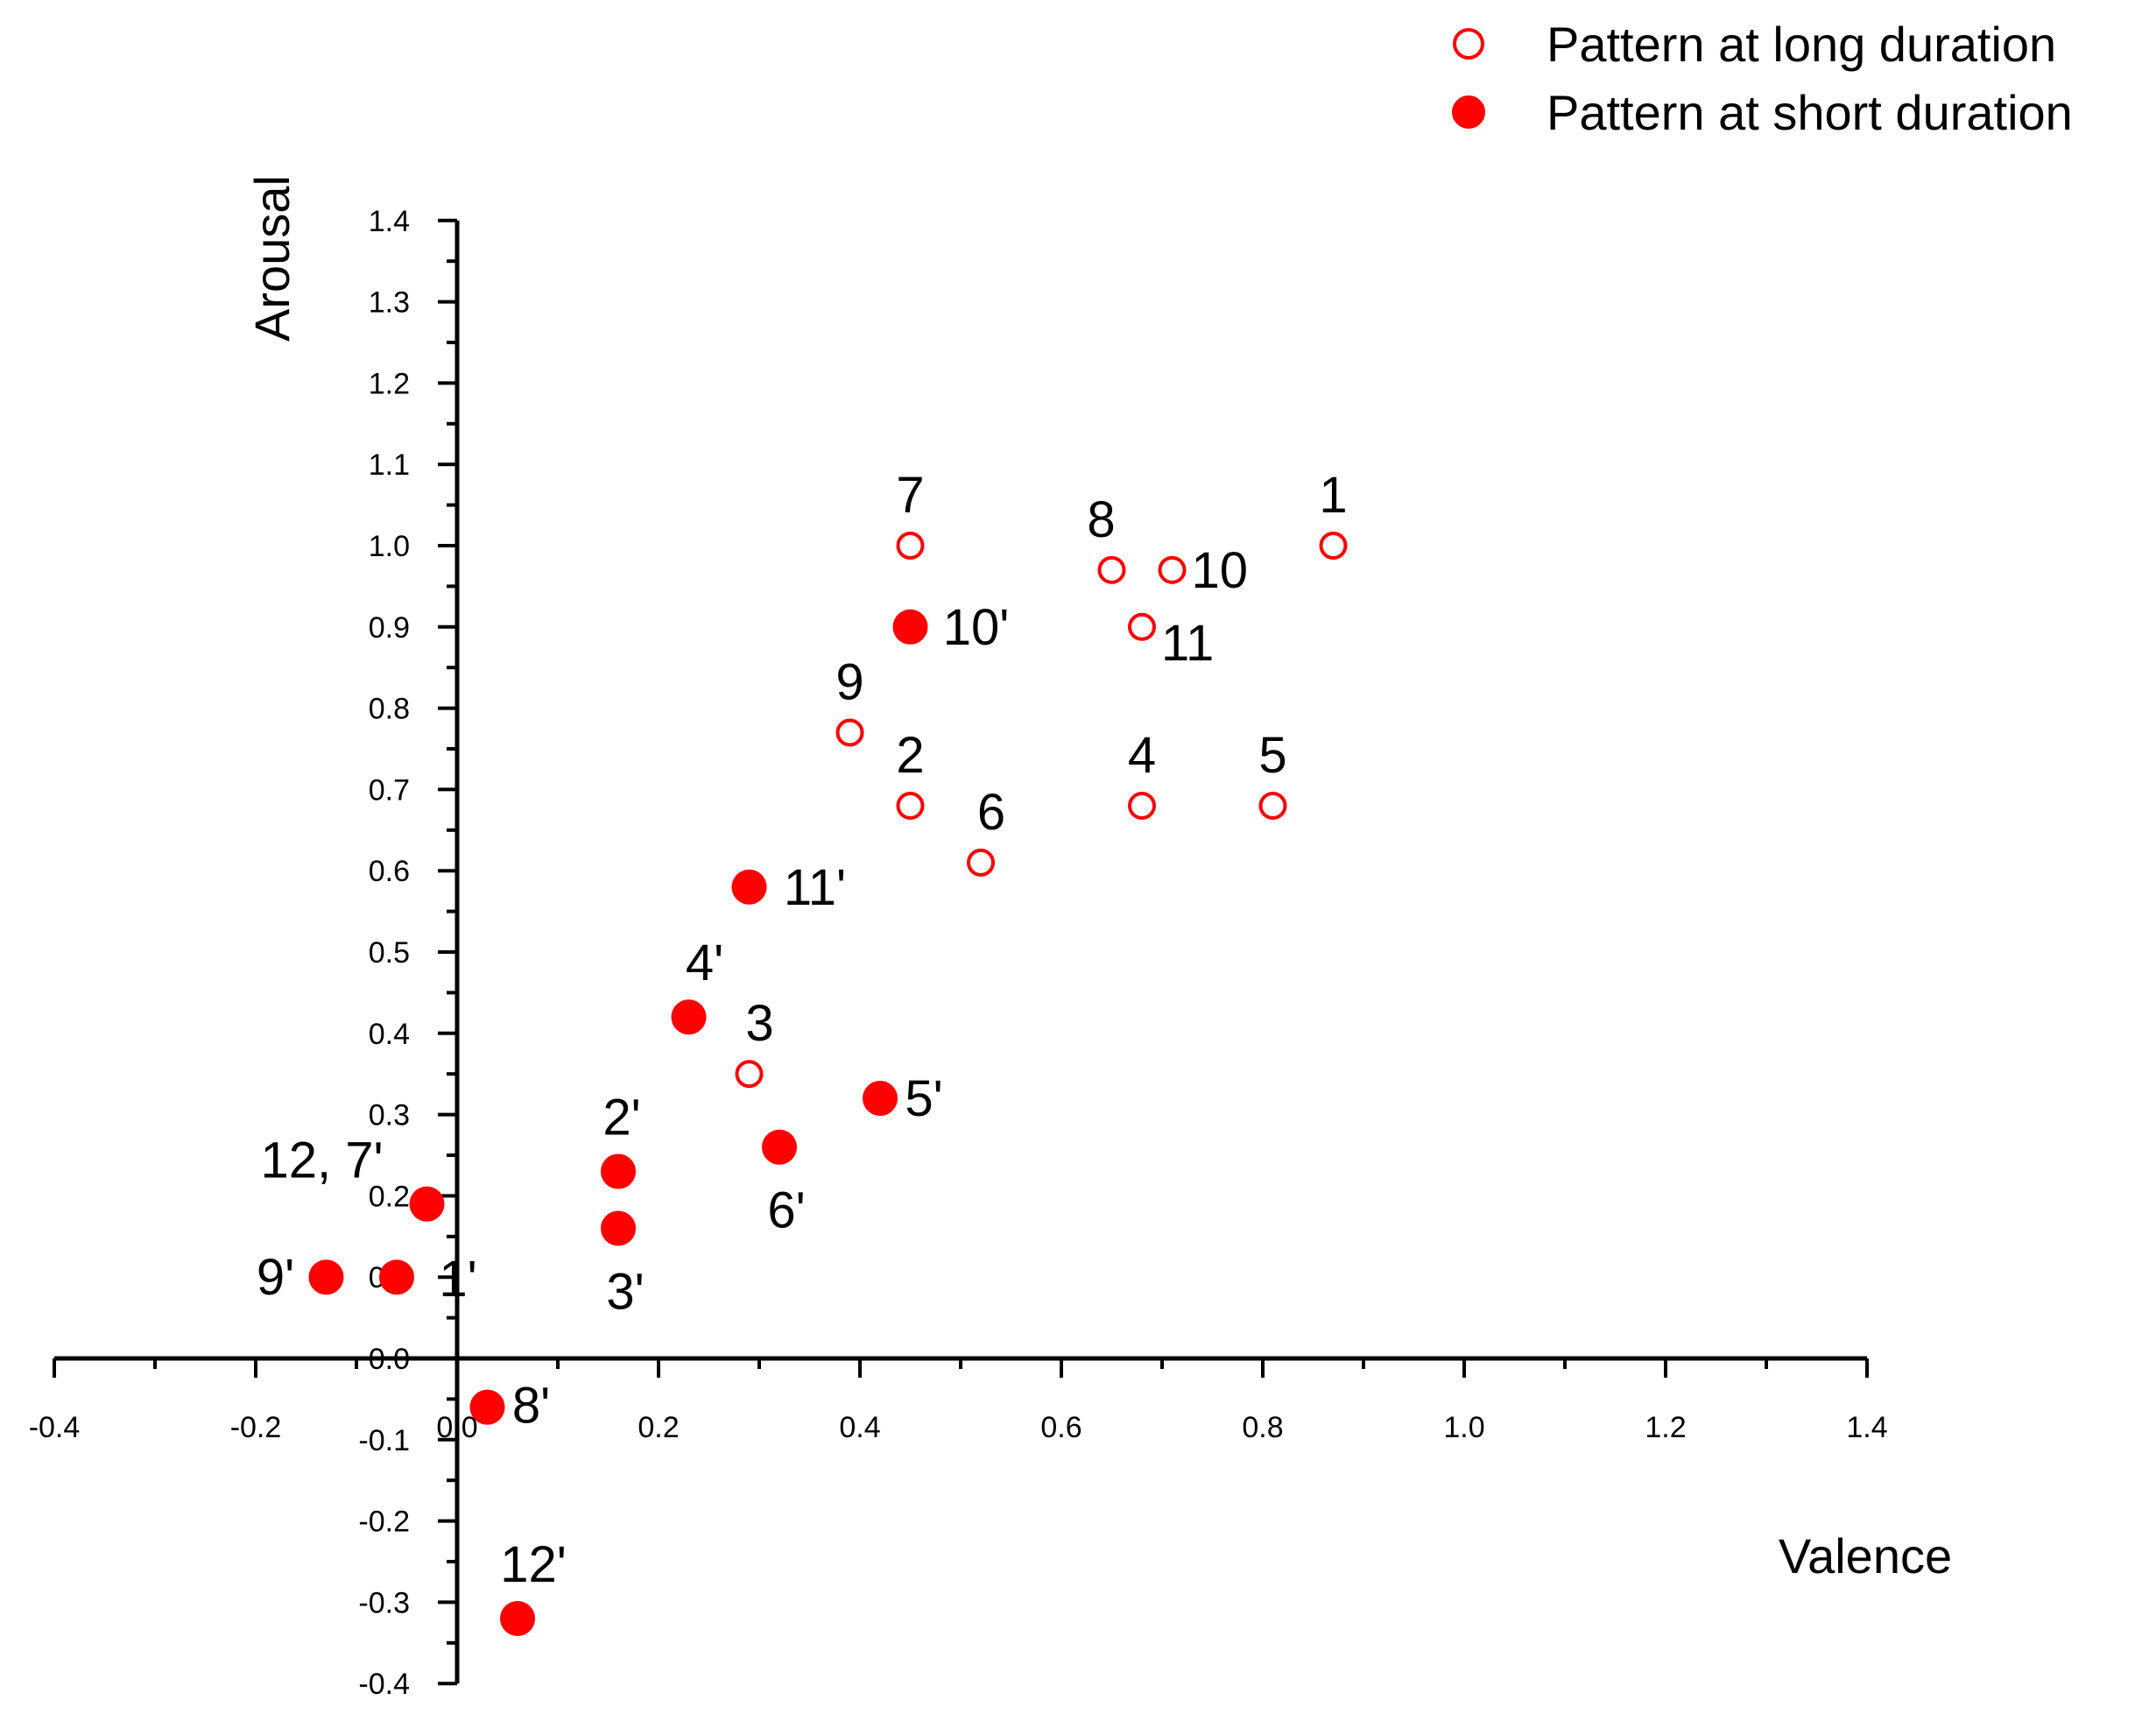  I want to click on y-tick-label: -0.2, so click(384, 1522).